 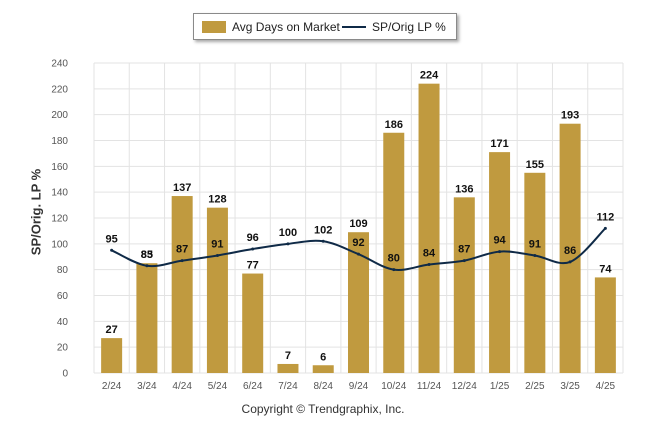 What do you see at coordinates (394, 259) in the screenshot?
I see `line-value-label: 80` at bounding box center [394, 259].